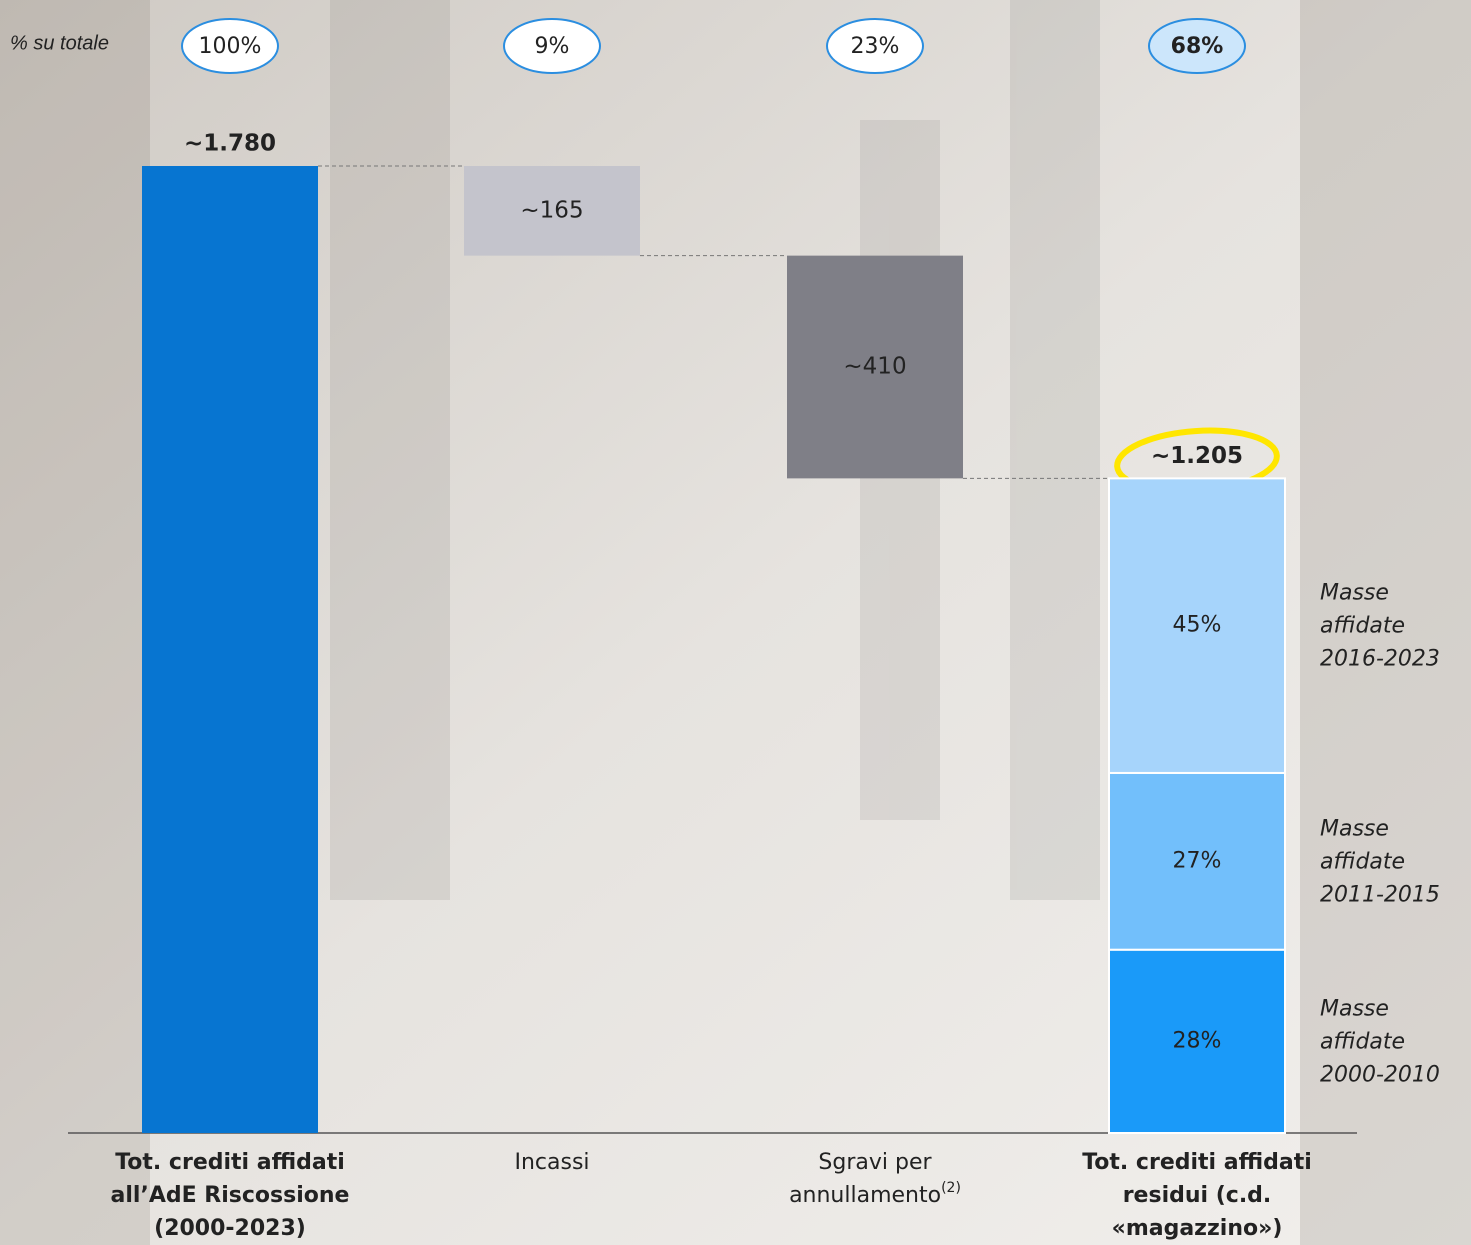  Describe the element at coordinates (1197, 456) in the screenshot. I see `value-label: ~1.205` at that location.